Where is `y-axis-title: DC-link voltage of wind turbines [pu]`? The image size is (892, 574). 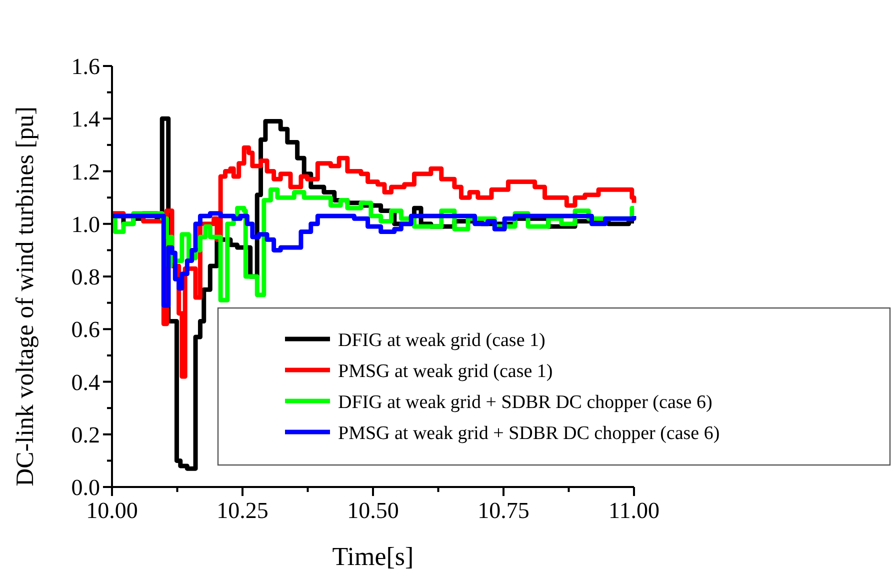 y-axis-title: DC-link voltage of wind turbines [pu] is located at coordinates (25, 296).